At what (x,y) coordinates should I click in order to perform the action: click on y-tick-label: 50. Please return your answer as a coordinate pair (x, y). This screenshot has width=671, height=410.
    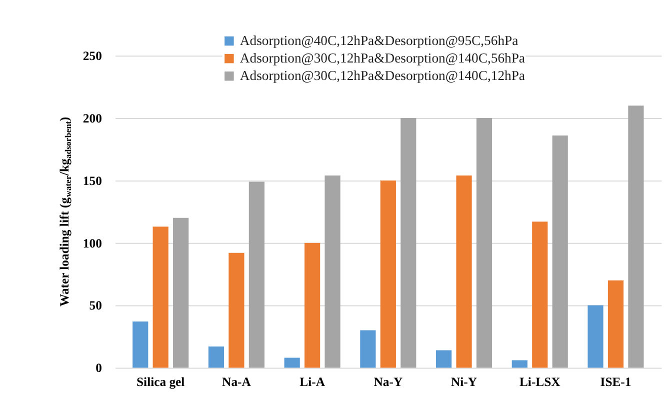
    Looking at the image, I should click on (95, 305).